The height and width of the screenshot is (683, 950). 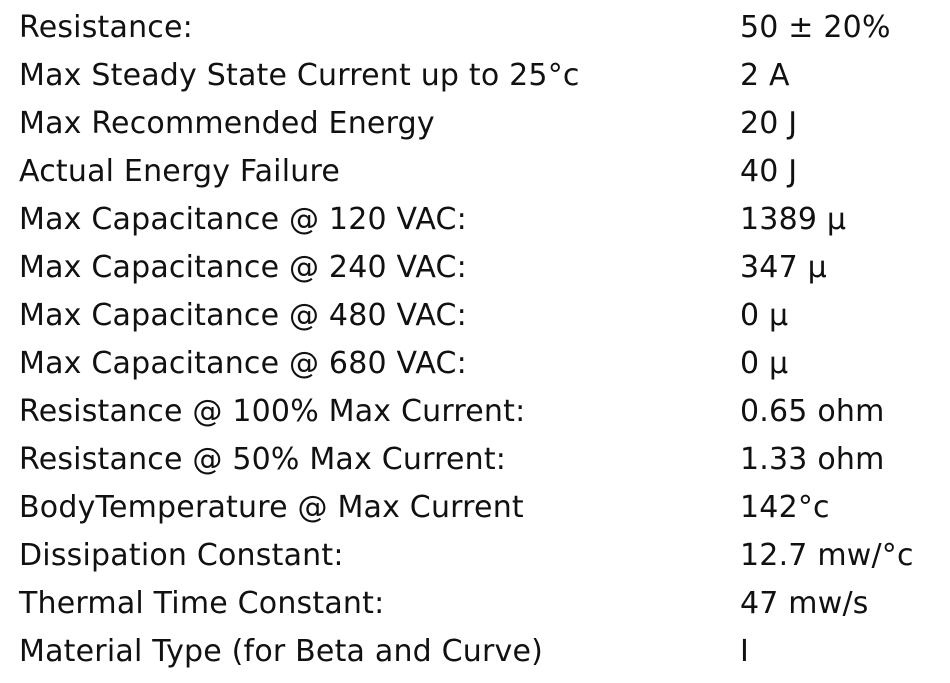 What do you see at coordinates (227, 123) in the screenshot?
I see `spec-label: Max Recommended Energy` at bounding box center [227, 123].